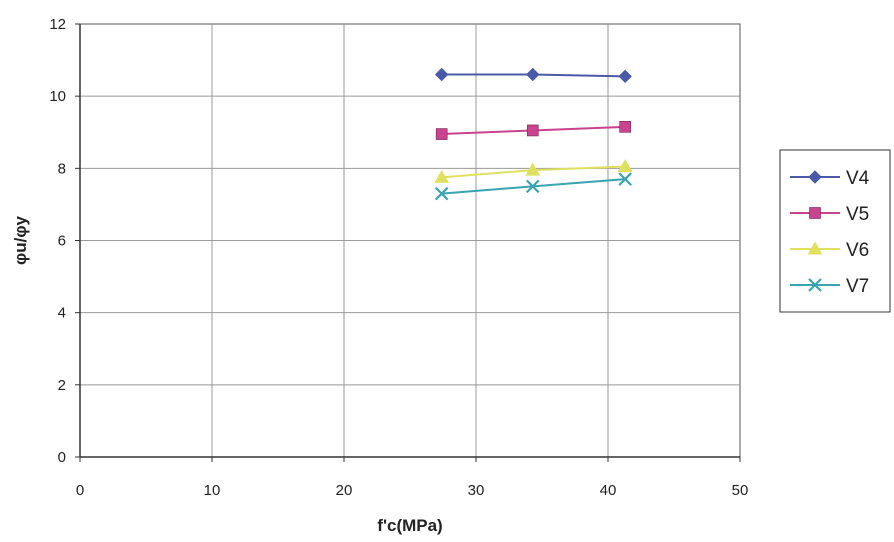 Image resolution: width=894 pixels, height=542 pixels. Describe the element at coordinates (858, 178) in the screenshot. I see `legend-label-v4: V4` at that location.